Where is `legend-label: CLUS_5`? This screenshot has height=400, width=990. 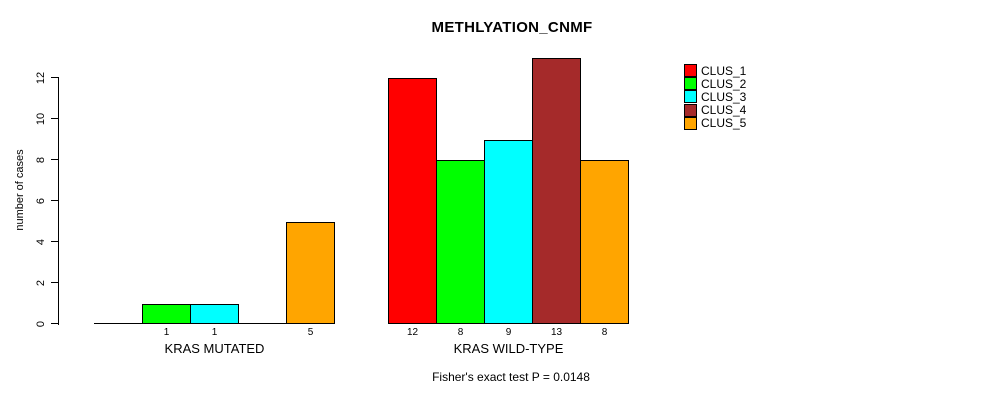
legend-label: CLUS_5 is located at coordinates (724, 123).